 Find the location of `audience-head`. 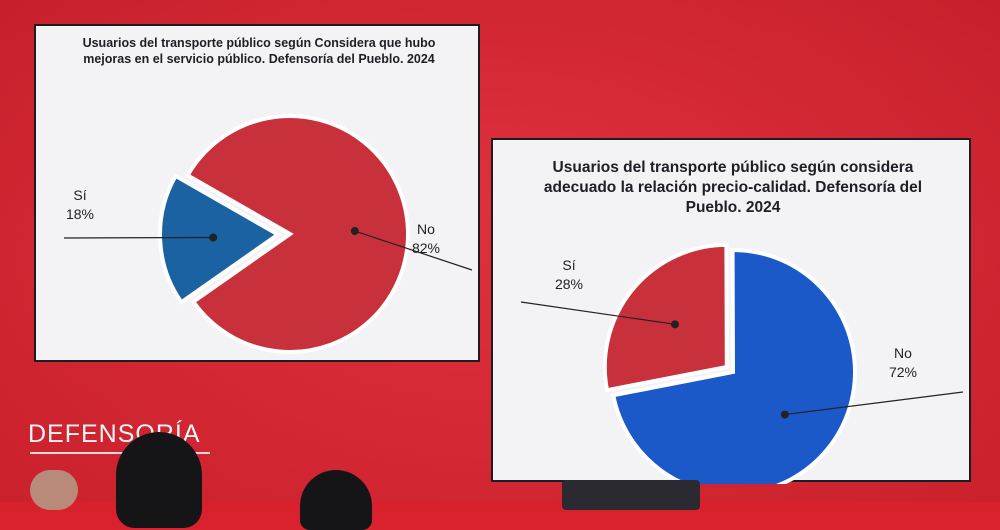

audience-head is located at coordinates (159, 480).